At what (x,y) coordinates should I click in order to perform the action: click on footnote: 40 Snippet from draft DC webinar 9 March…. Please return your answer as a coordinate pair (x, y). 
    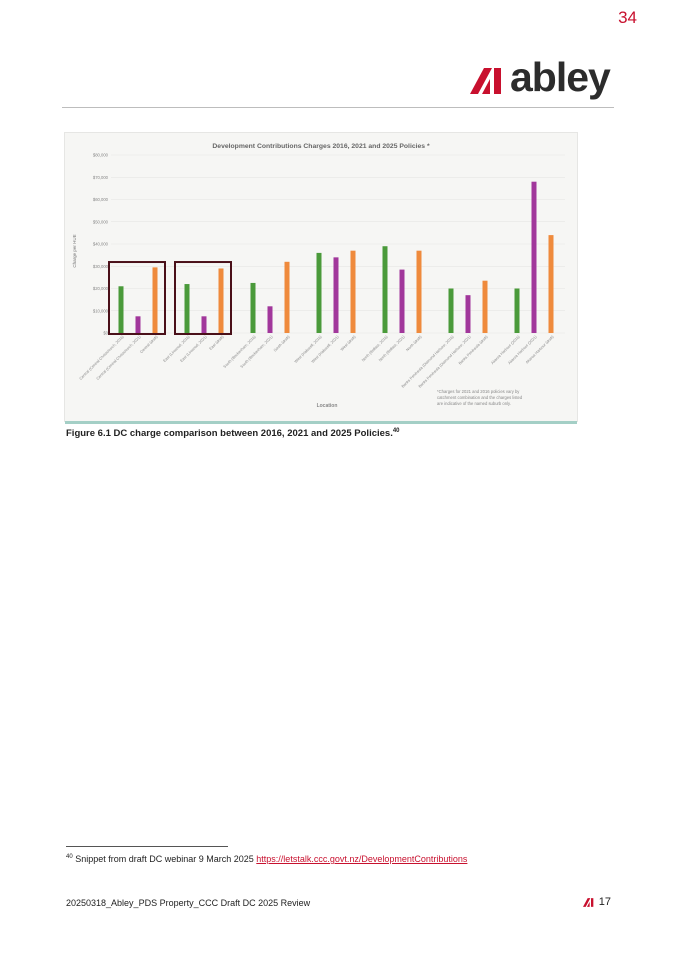
    Looking at the image, I should click on (266, 859).